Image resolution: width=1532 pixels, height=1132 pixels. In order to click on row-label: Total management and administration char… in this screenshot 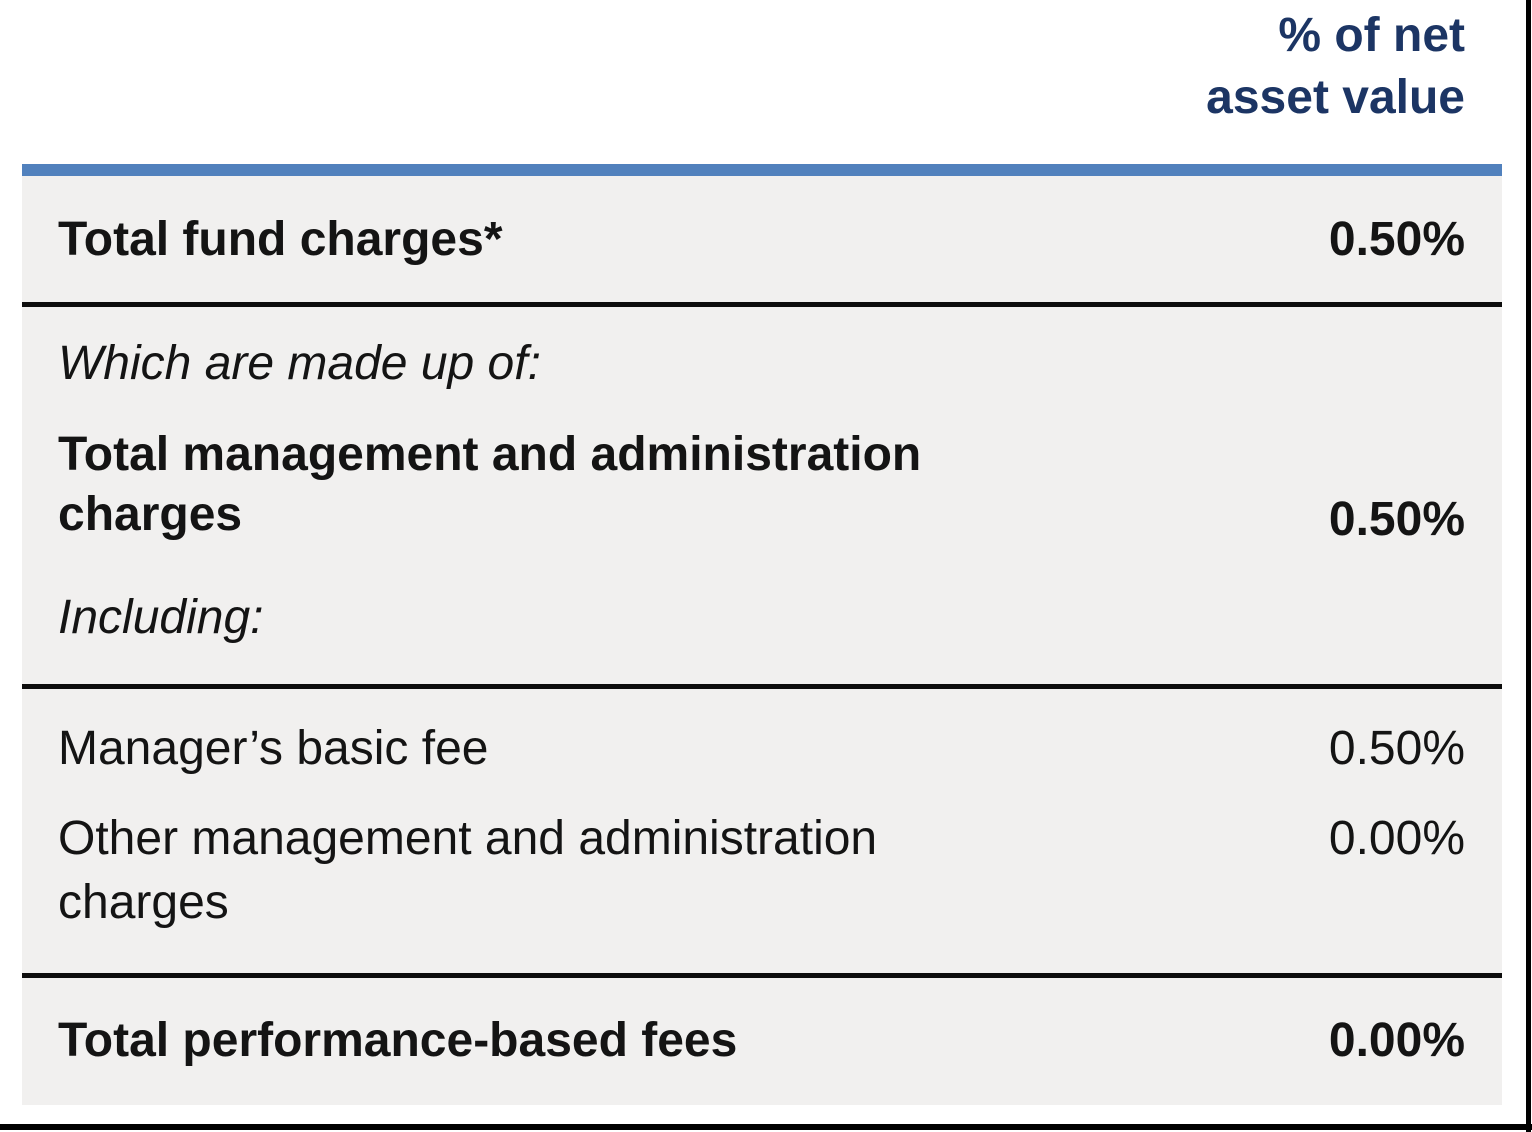, I will do `click(490, 484)`.